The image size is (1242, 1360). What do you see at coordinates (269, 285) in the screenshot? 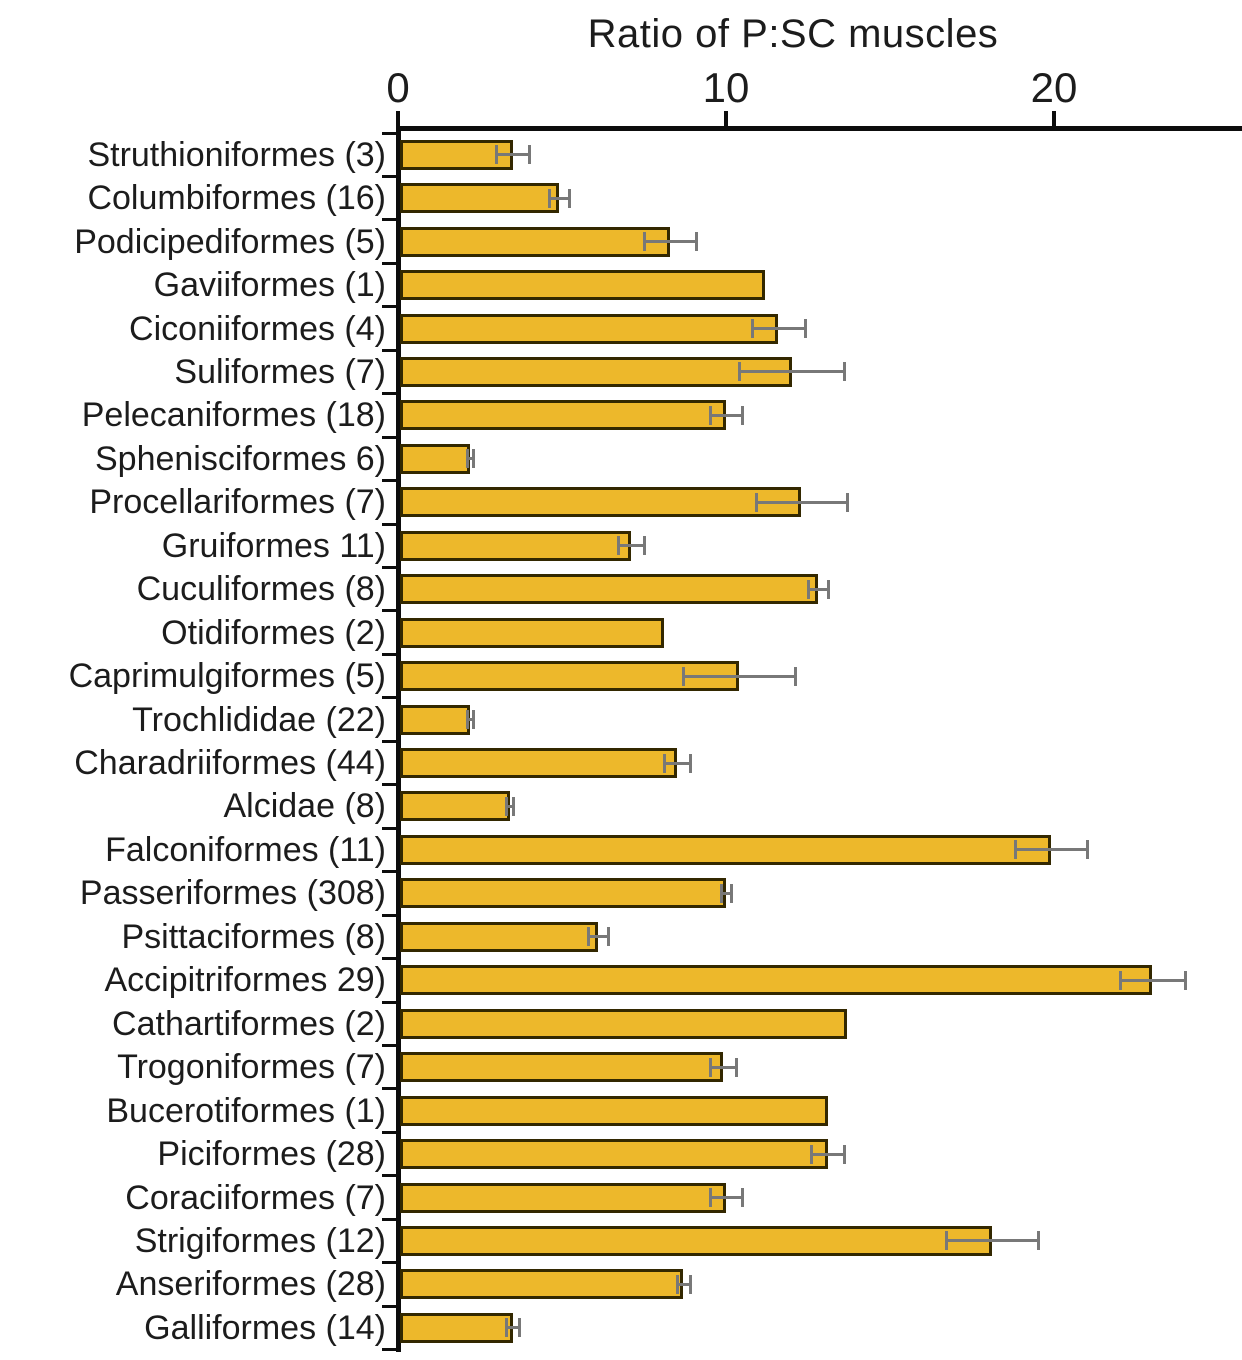
I see `category-label: Gaviiformes (1)` at bounding box center [269, 285].